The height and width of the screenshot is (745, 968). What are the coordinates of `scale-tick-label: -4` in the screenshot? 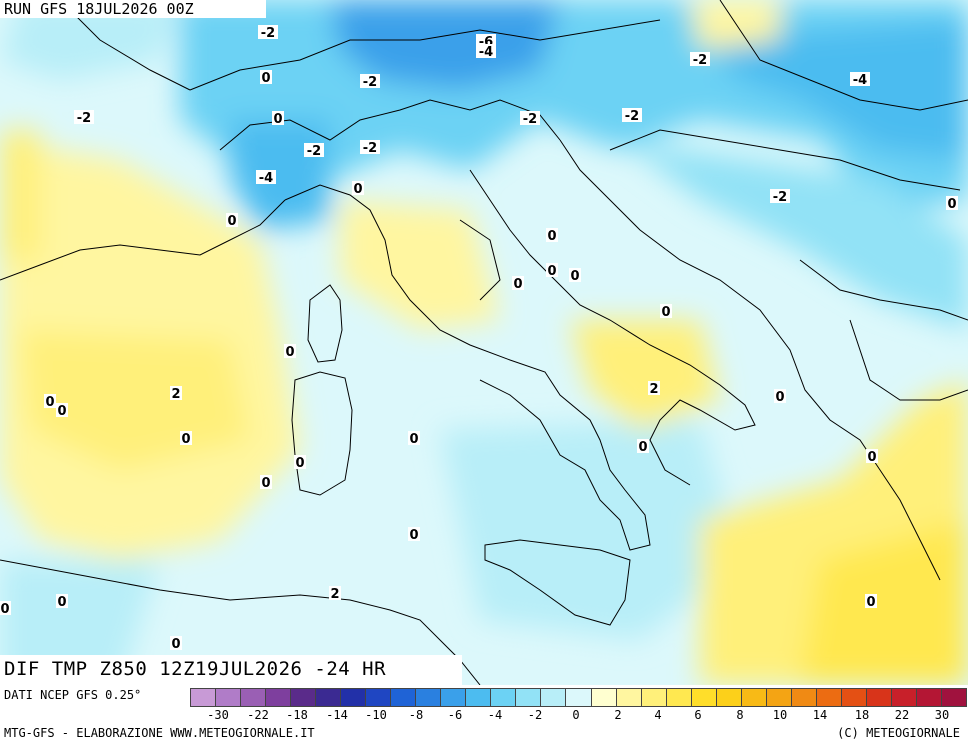 It's located at (495, 715).